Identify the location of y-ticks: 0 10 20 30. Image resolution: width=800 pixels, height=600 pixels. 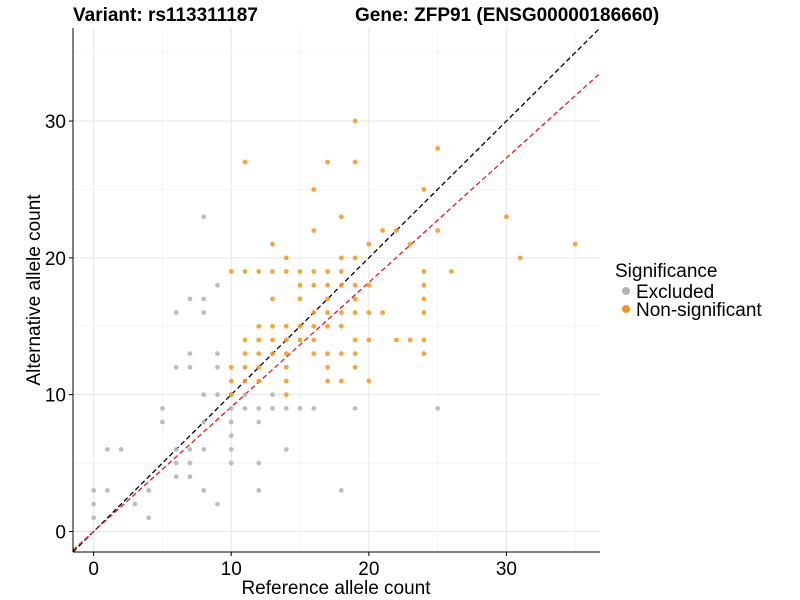
(59, 327).